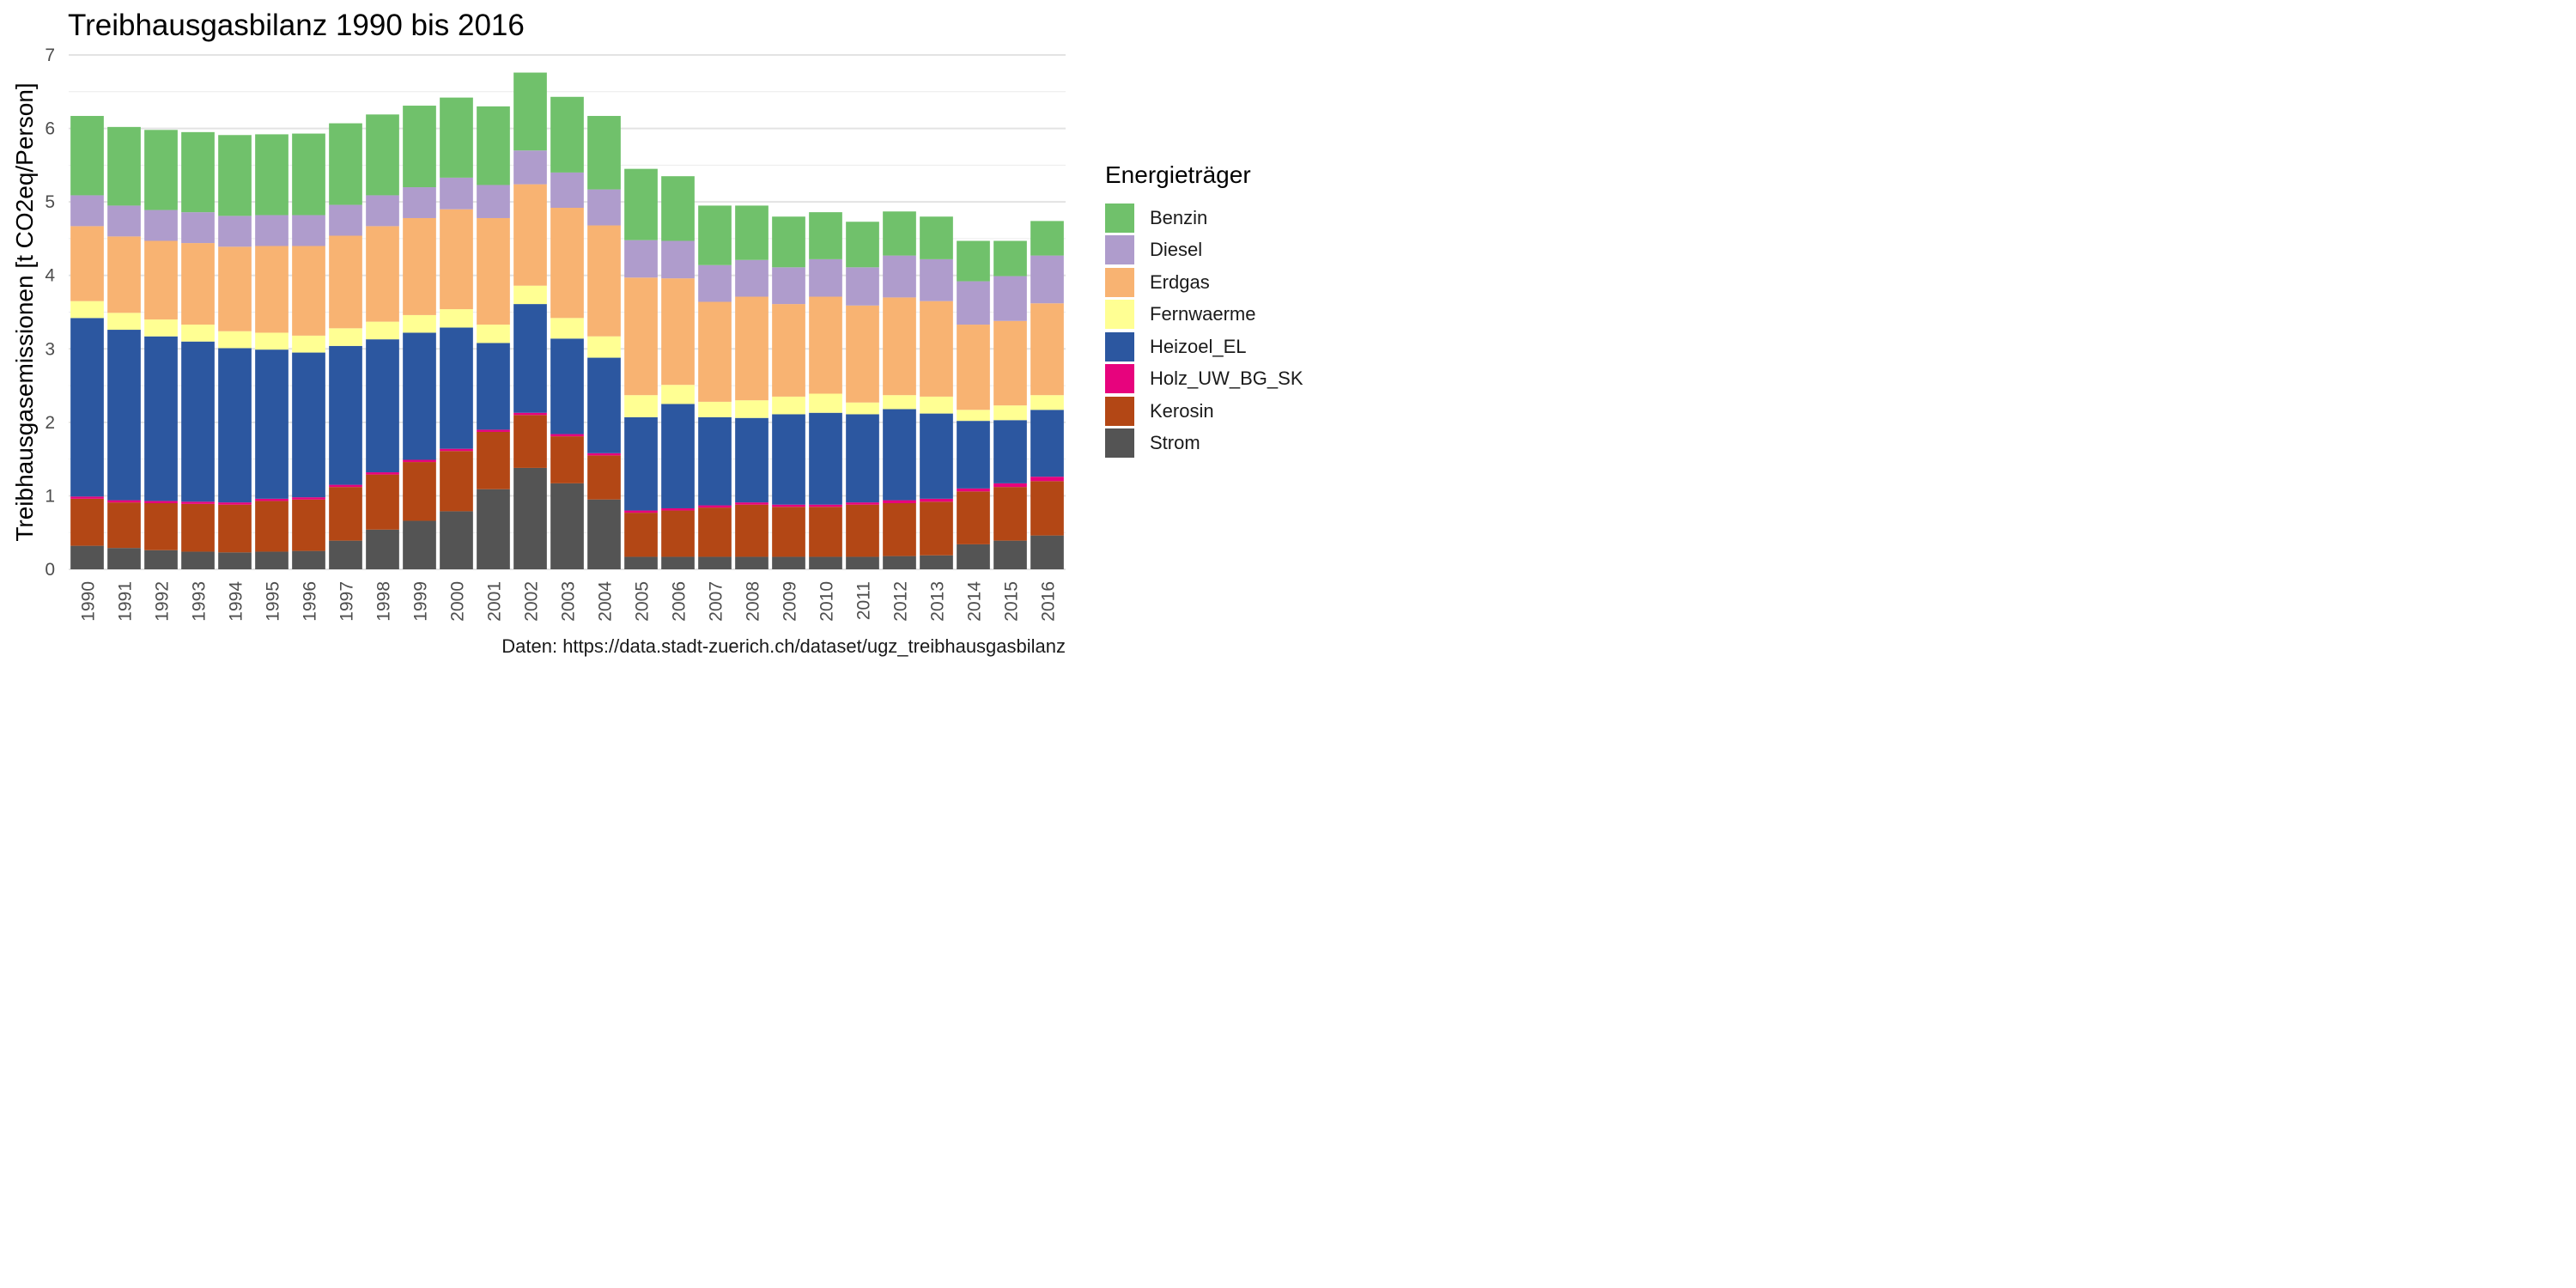  What do you see at coordinates (198, 228) in the screenshot?
I see `bar-segment-diesel-1993` at bounding box center [198, 228].